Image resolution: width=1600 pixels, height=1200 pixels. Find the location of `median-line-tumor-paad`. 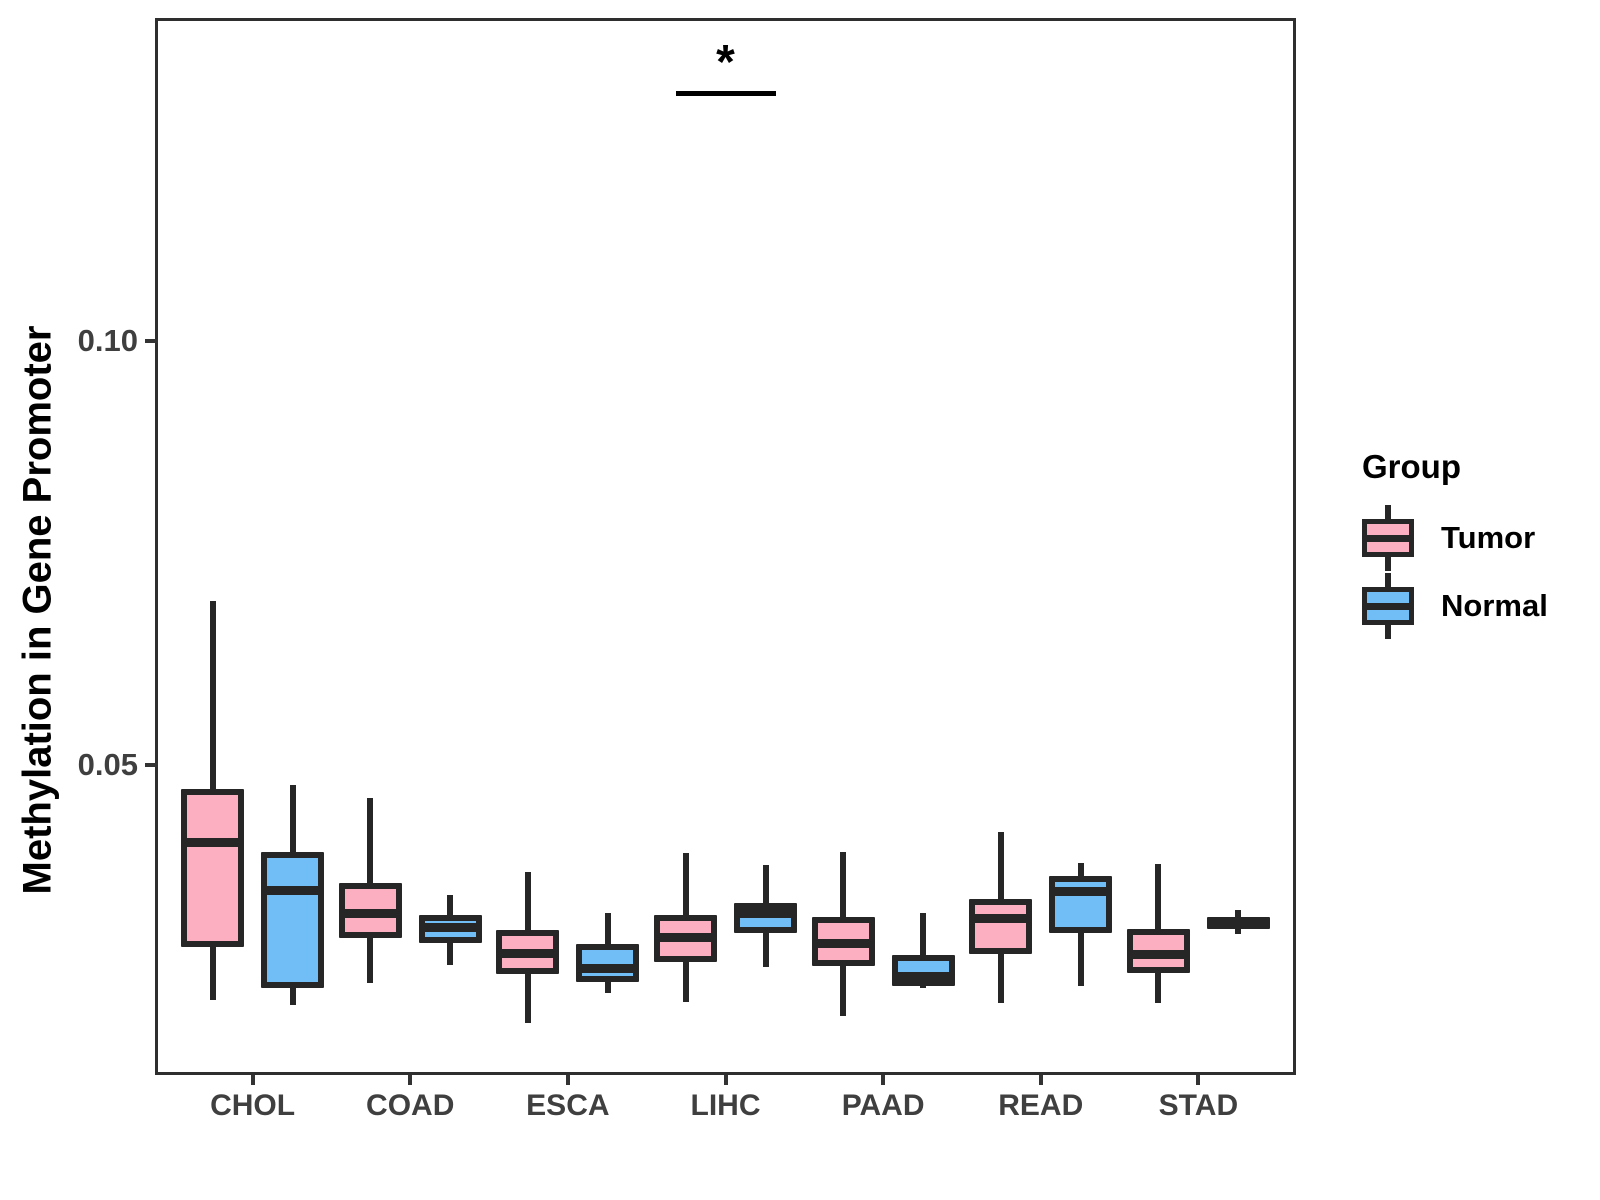

median-line-tumor-paad is located at coordinates (843, 944).